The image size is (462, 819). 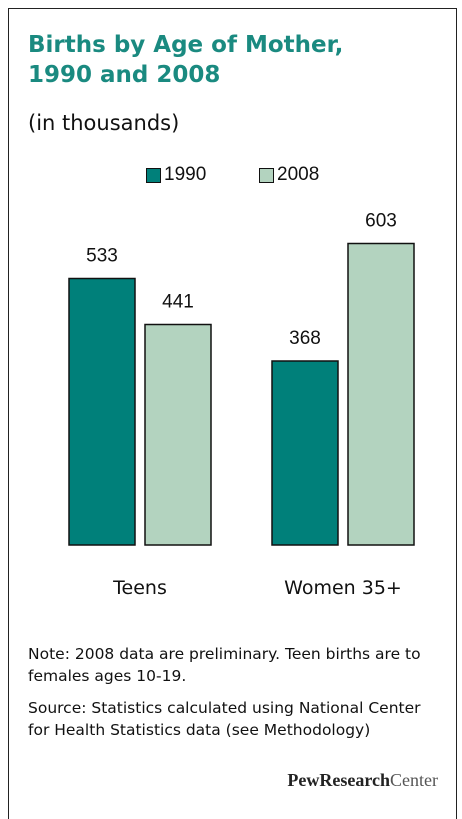 I want to click on bar-1990-women-35-, so click(x=305, y=453).